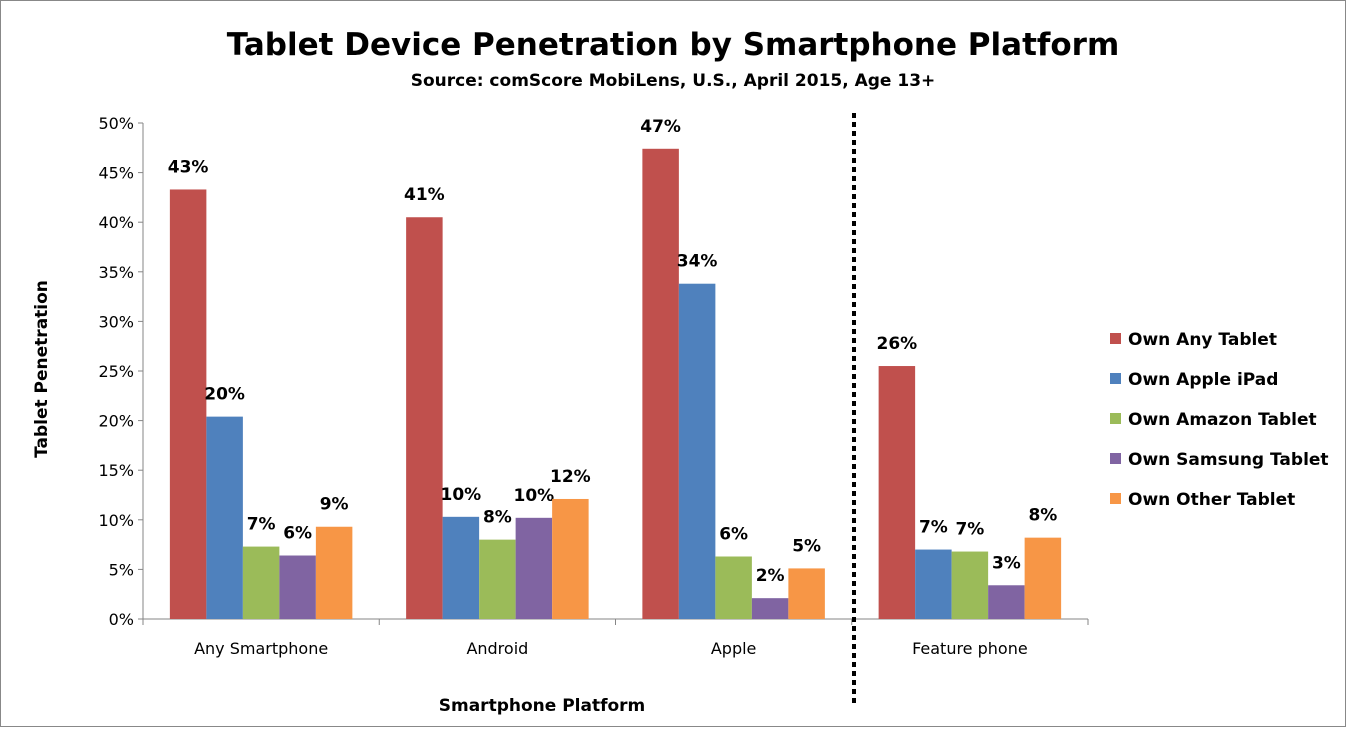 This screenshot has width=1346, height=730. I want to click on data-label: 2%, so click(770, 576).